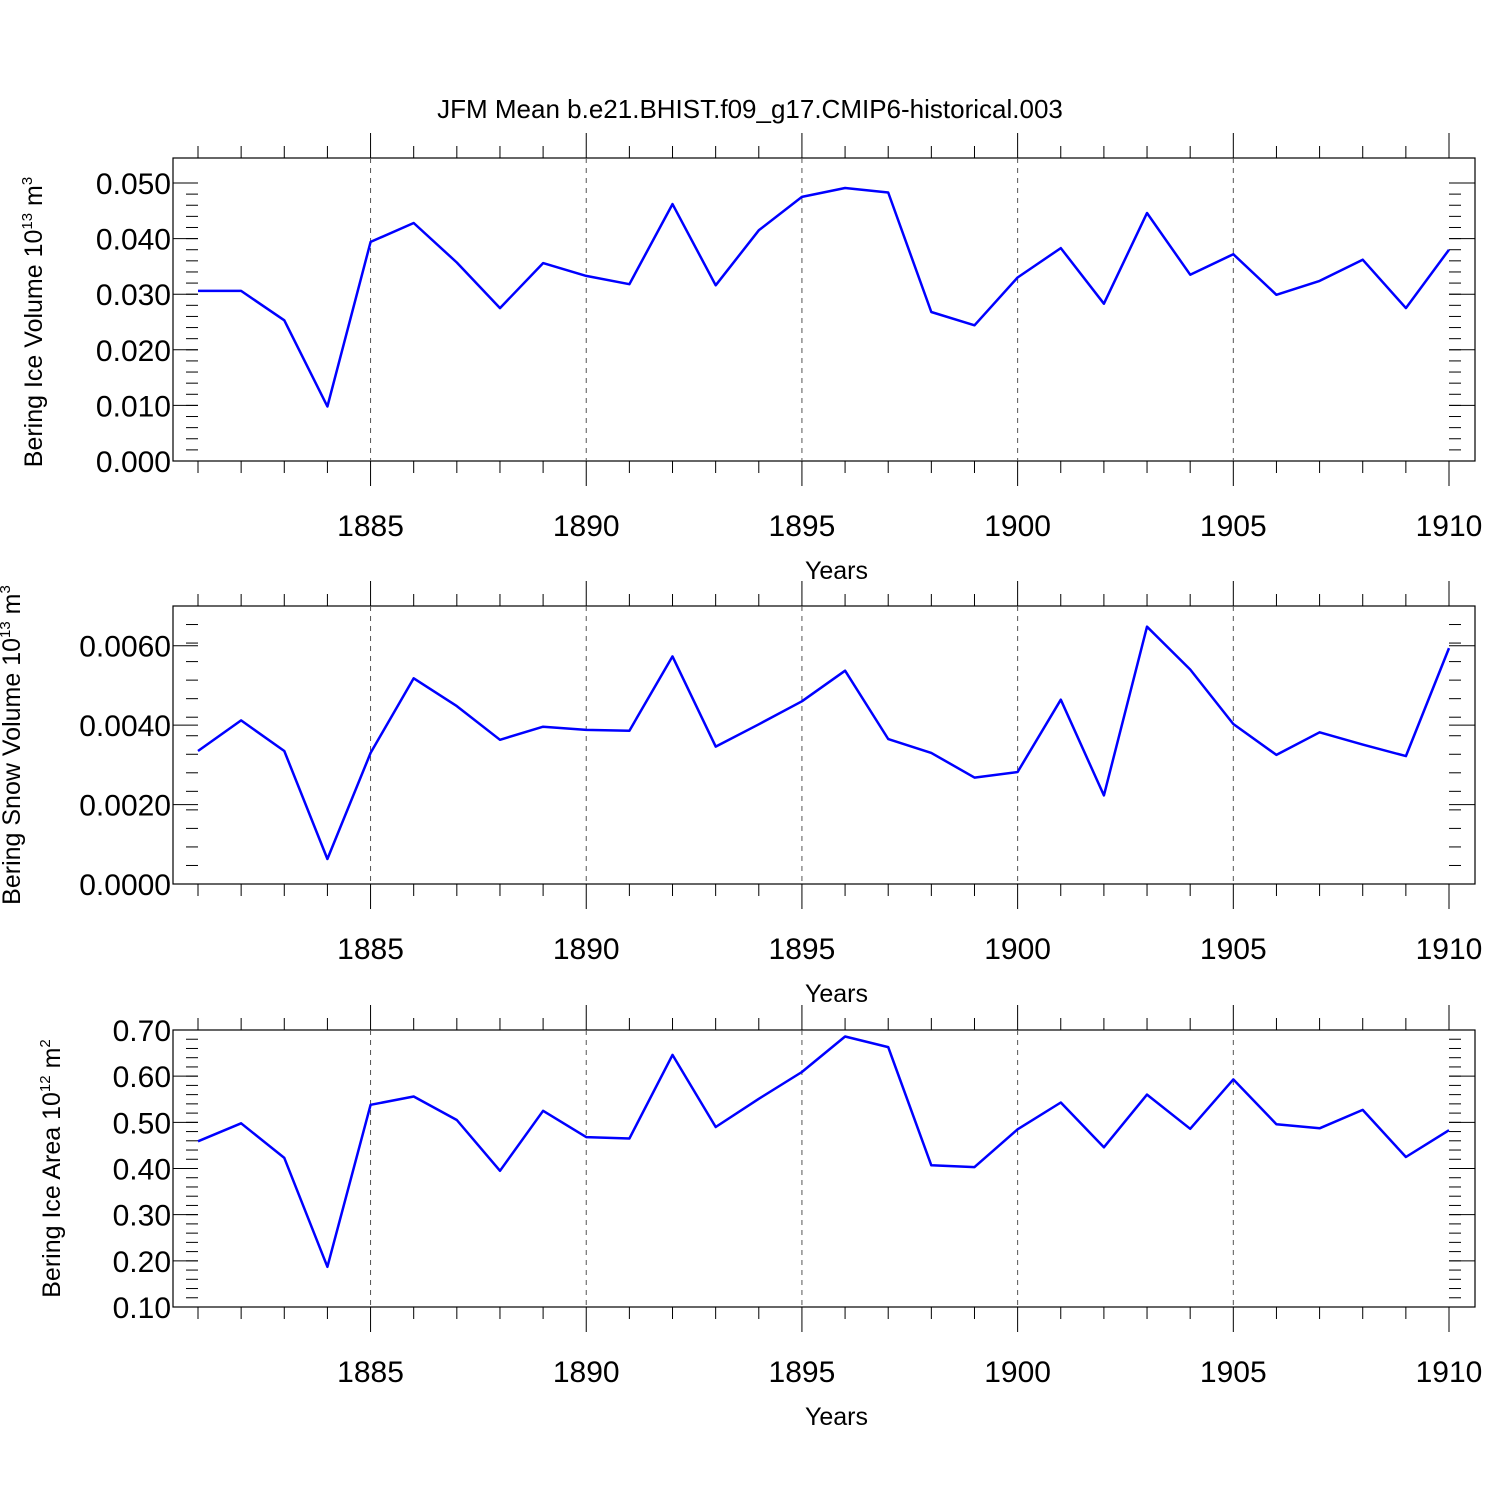  What do you see at coordinates (142, 1031) in the screenshot?
I see `y-tick-label: 0.70` at bounding box center [142, 1031].